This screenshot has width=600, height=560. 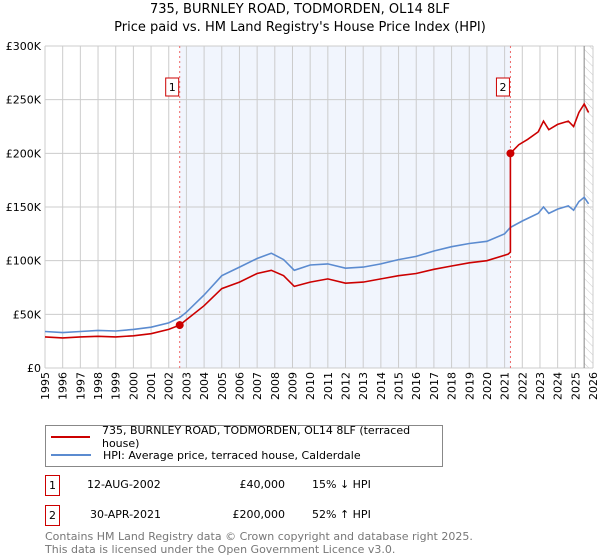 What do you see at coordinates (434, 386) in the screenshot?
I see `x-tick-label: 2017` at bounding box center [434, 386].